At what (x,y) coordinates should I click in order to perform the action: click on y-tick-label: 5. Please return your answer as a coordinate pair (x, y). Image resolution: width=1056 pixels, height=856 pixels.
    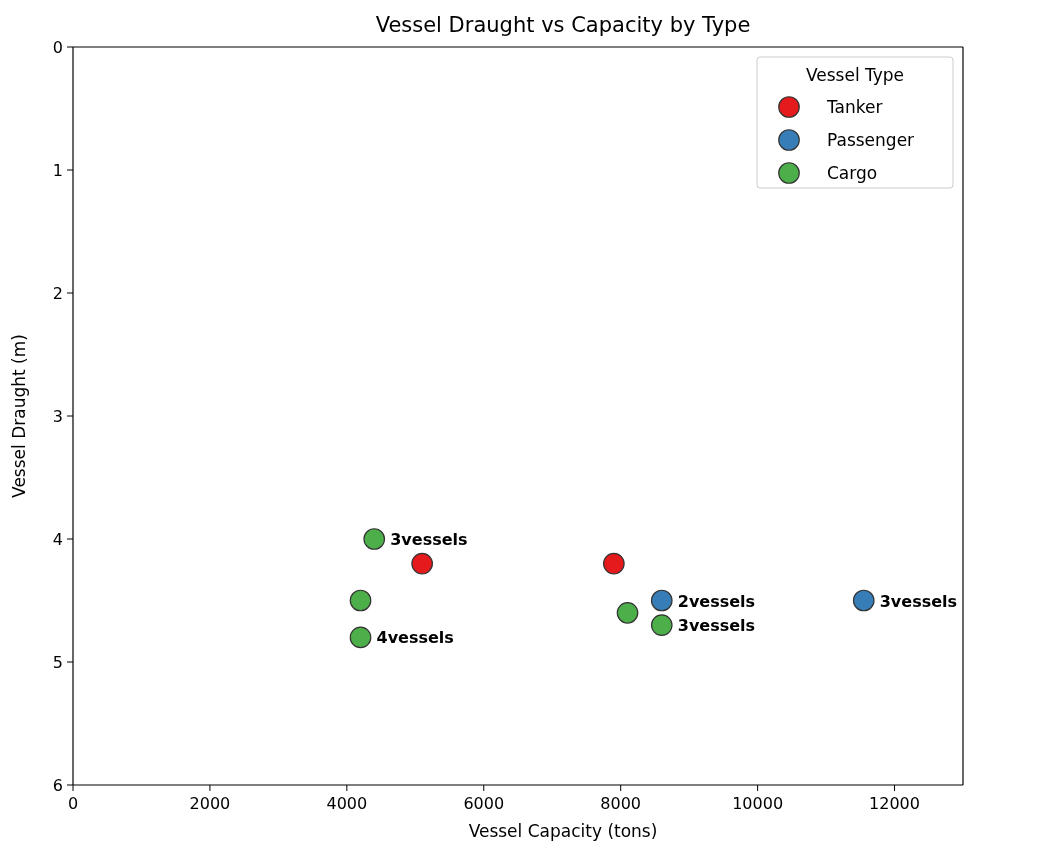
    Looking at the image, I should click on (57, 662).